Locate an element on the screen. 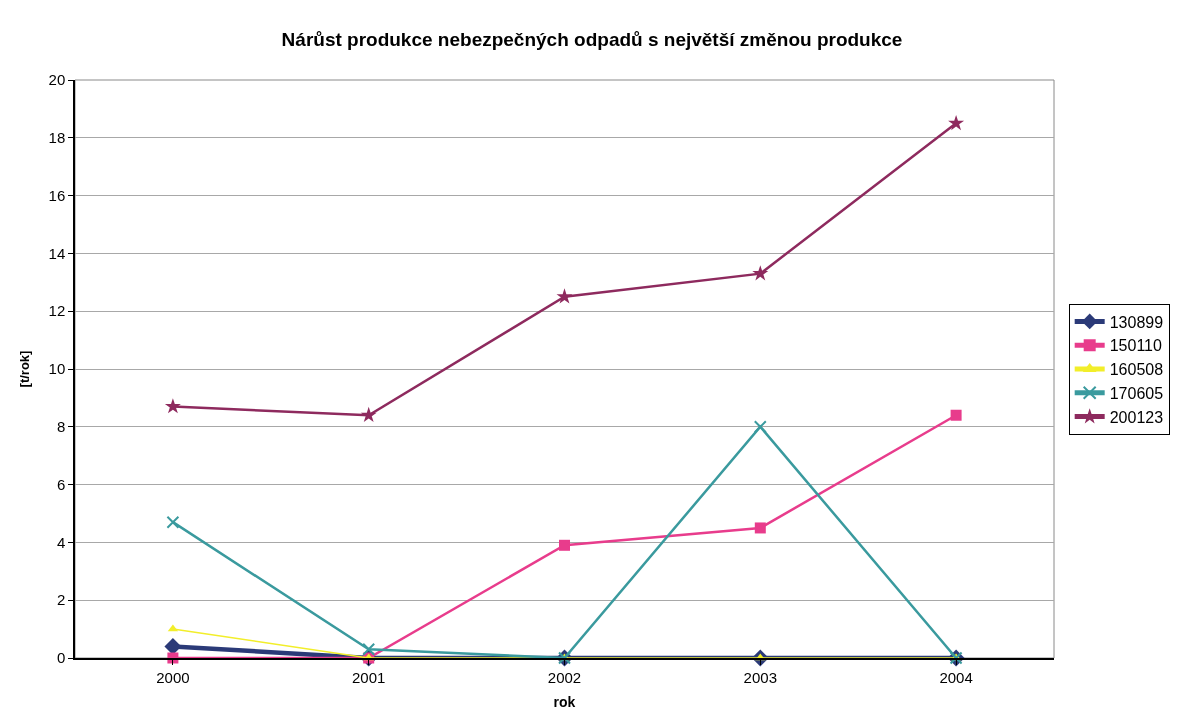 The width and height of the screenshot is (1184, 720). y-tick-label: 6 is located at coordinates (61, 484).